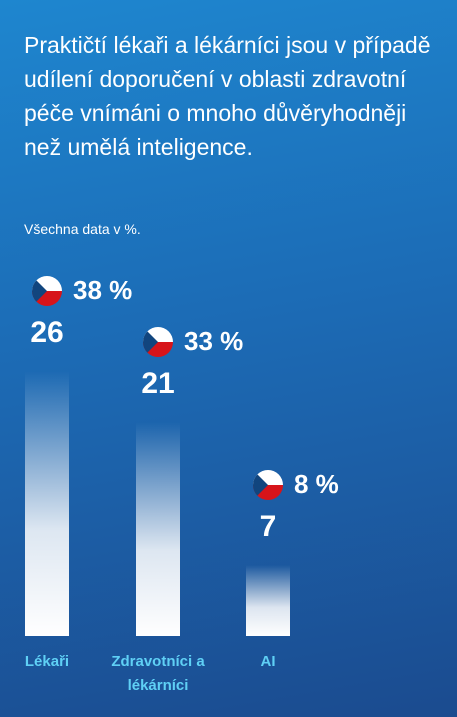 The image size is (457, 717). I want to click on cz-value-label: 33 %, so click(214, 340).